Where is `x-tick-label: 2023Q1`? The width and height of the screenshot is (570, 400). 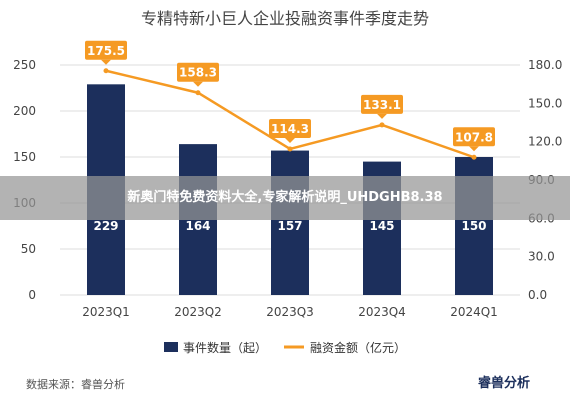
x-tick-label: 2023Q1 is located at coordinates (106, 312).